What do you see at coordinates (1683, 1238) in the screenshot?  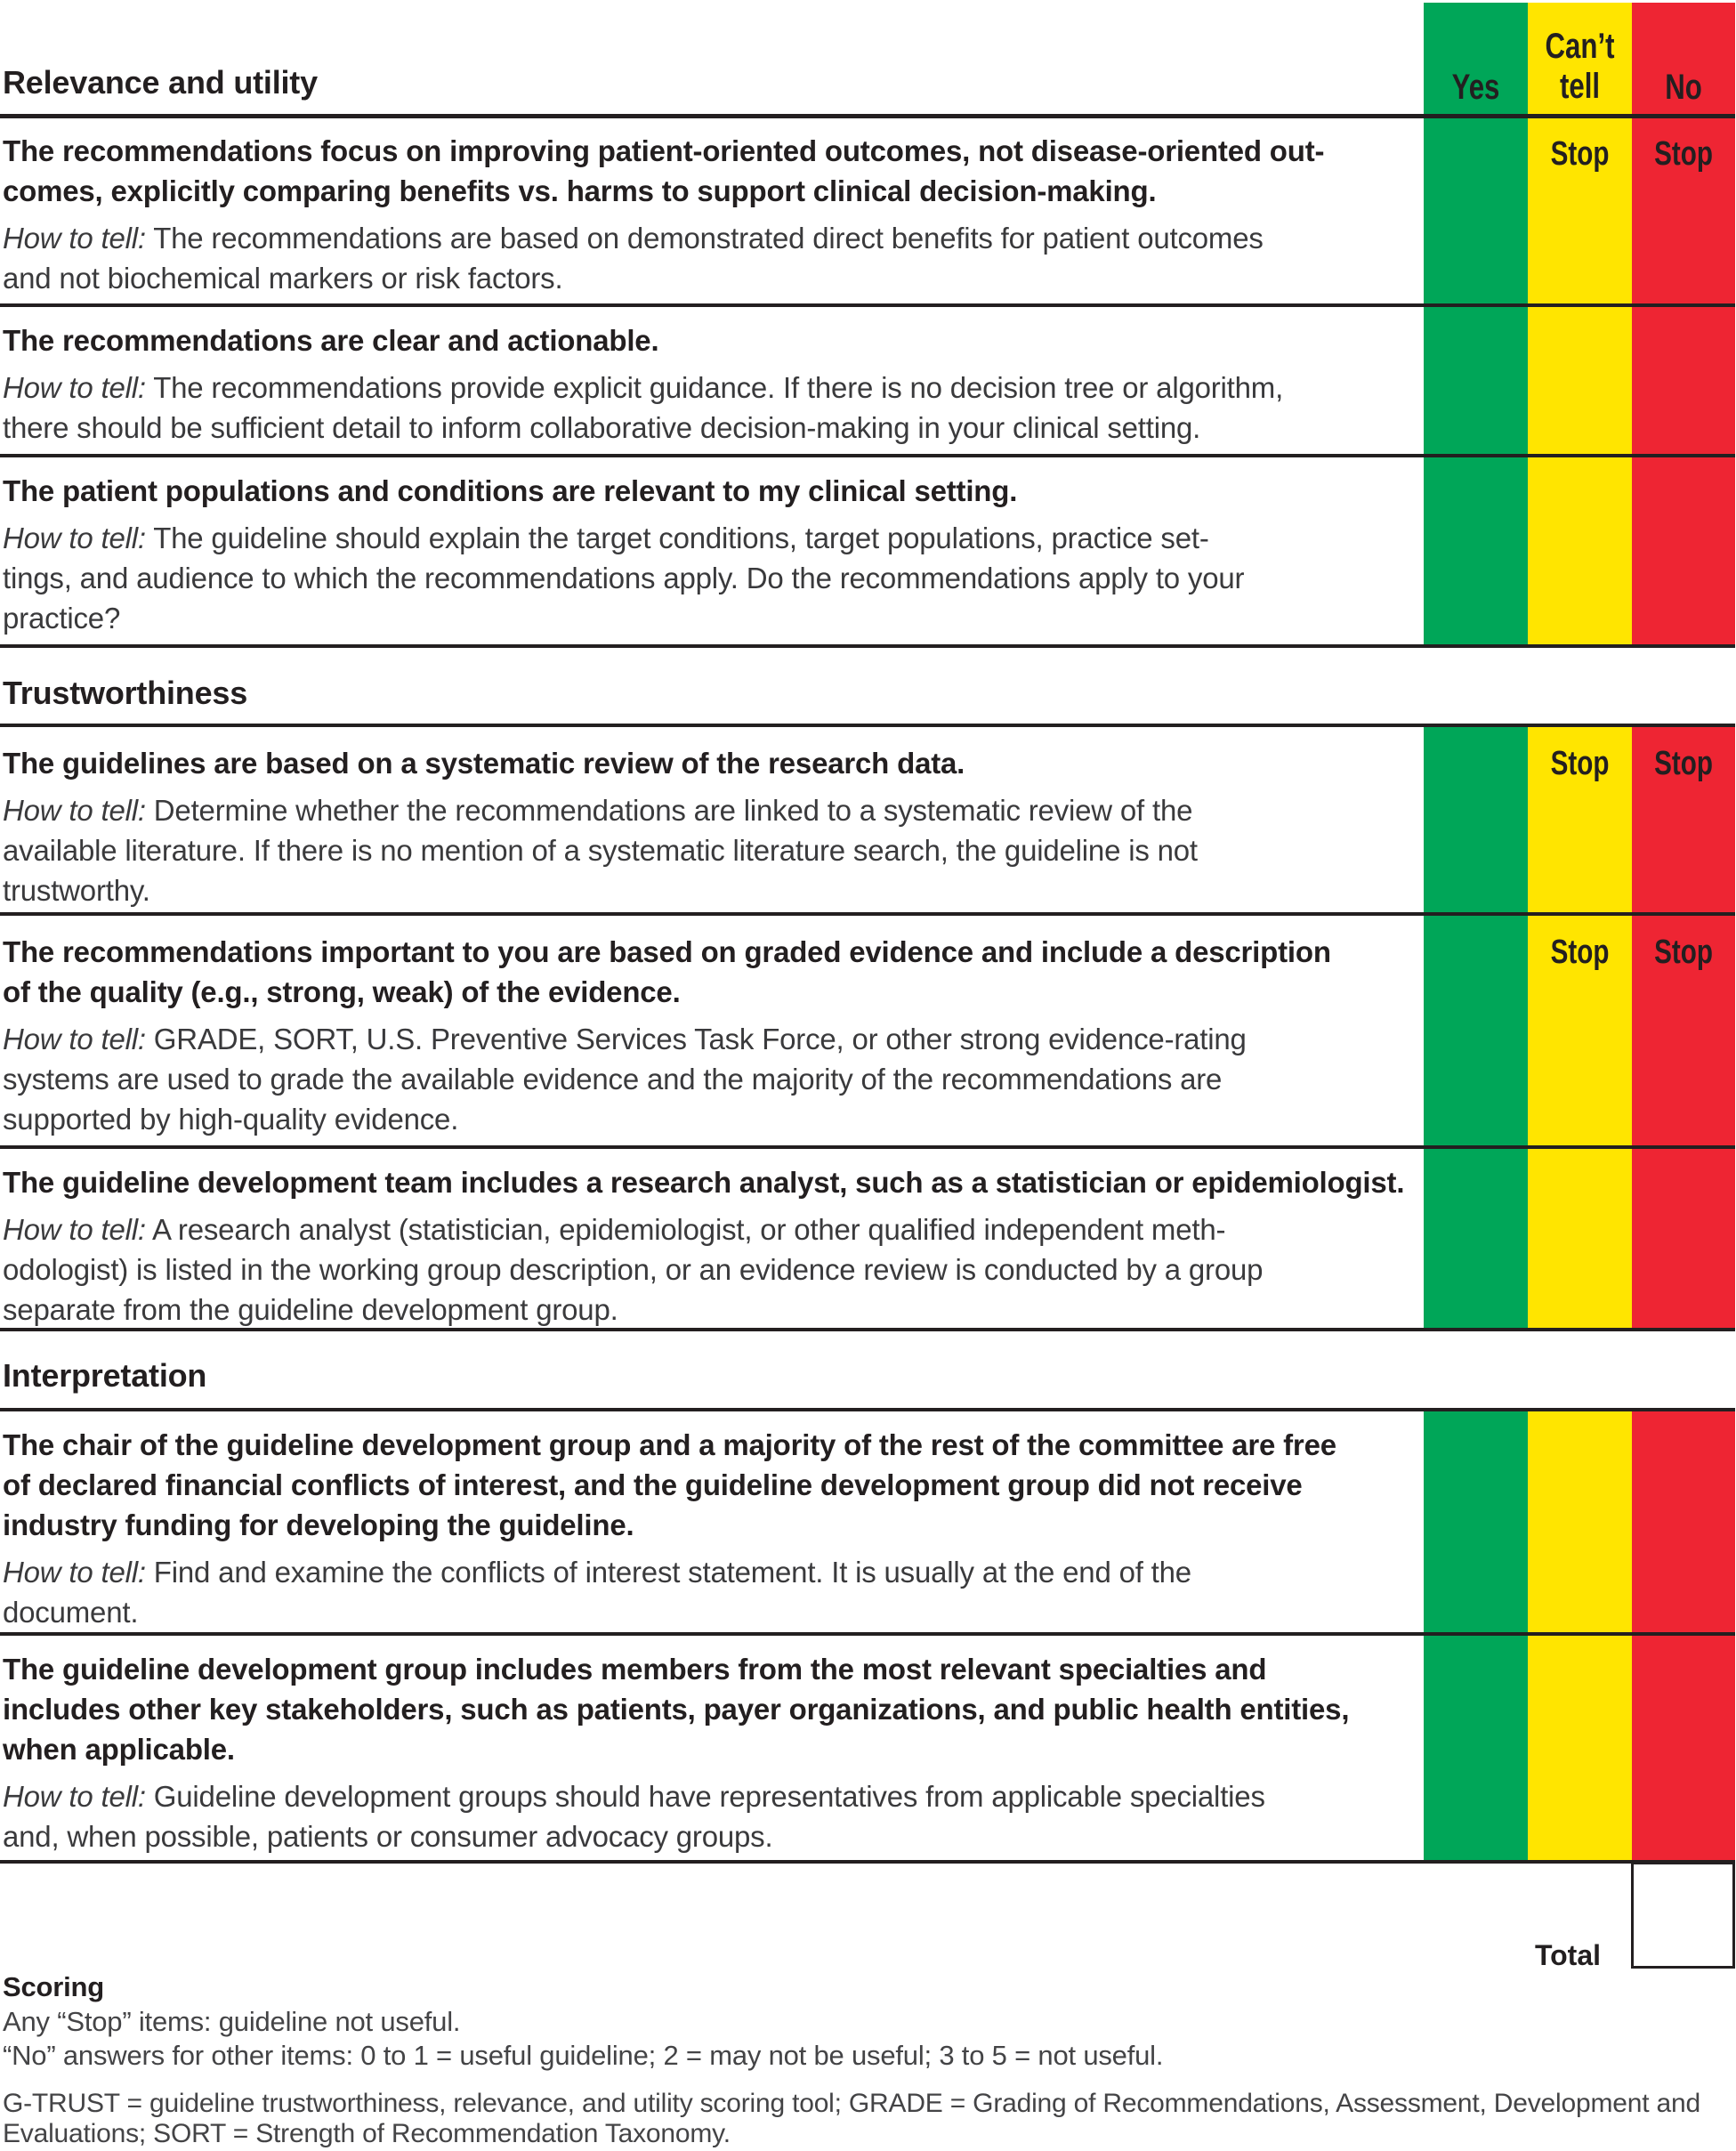 I see `row6-cell-no` at bounding box center [1683, 1238].